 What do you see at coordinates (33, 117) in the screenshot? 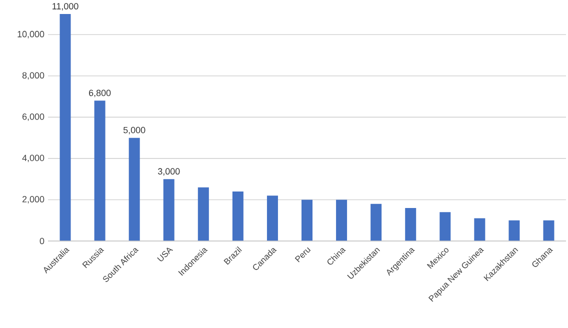
I see `y-tick-label: 6,000` at bounding box center [33, 117].